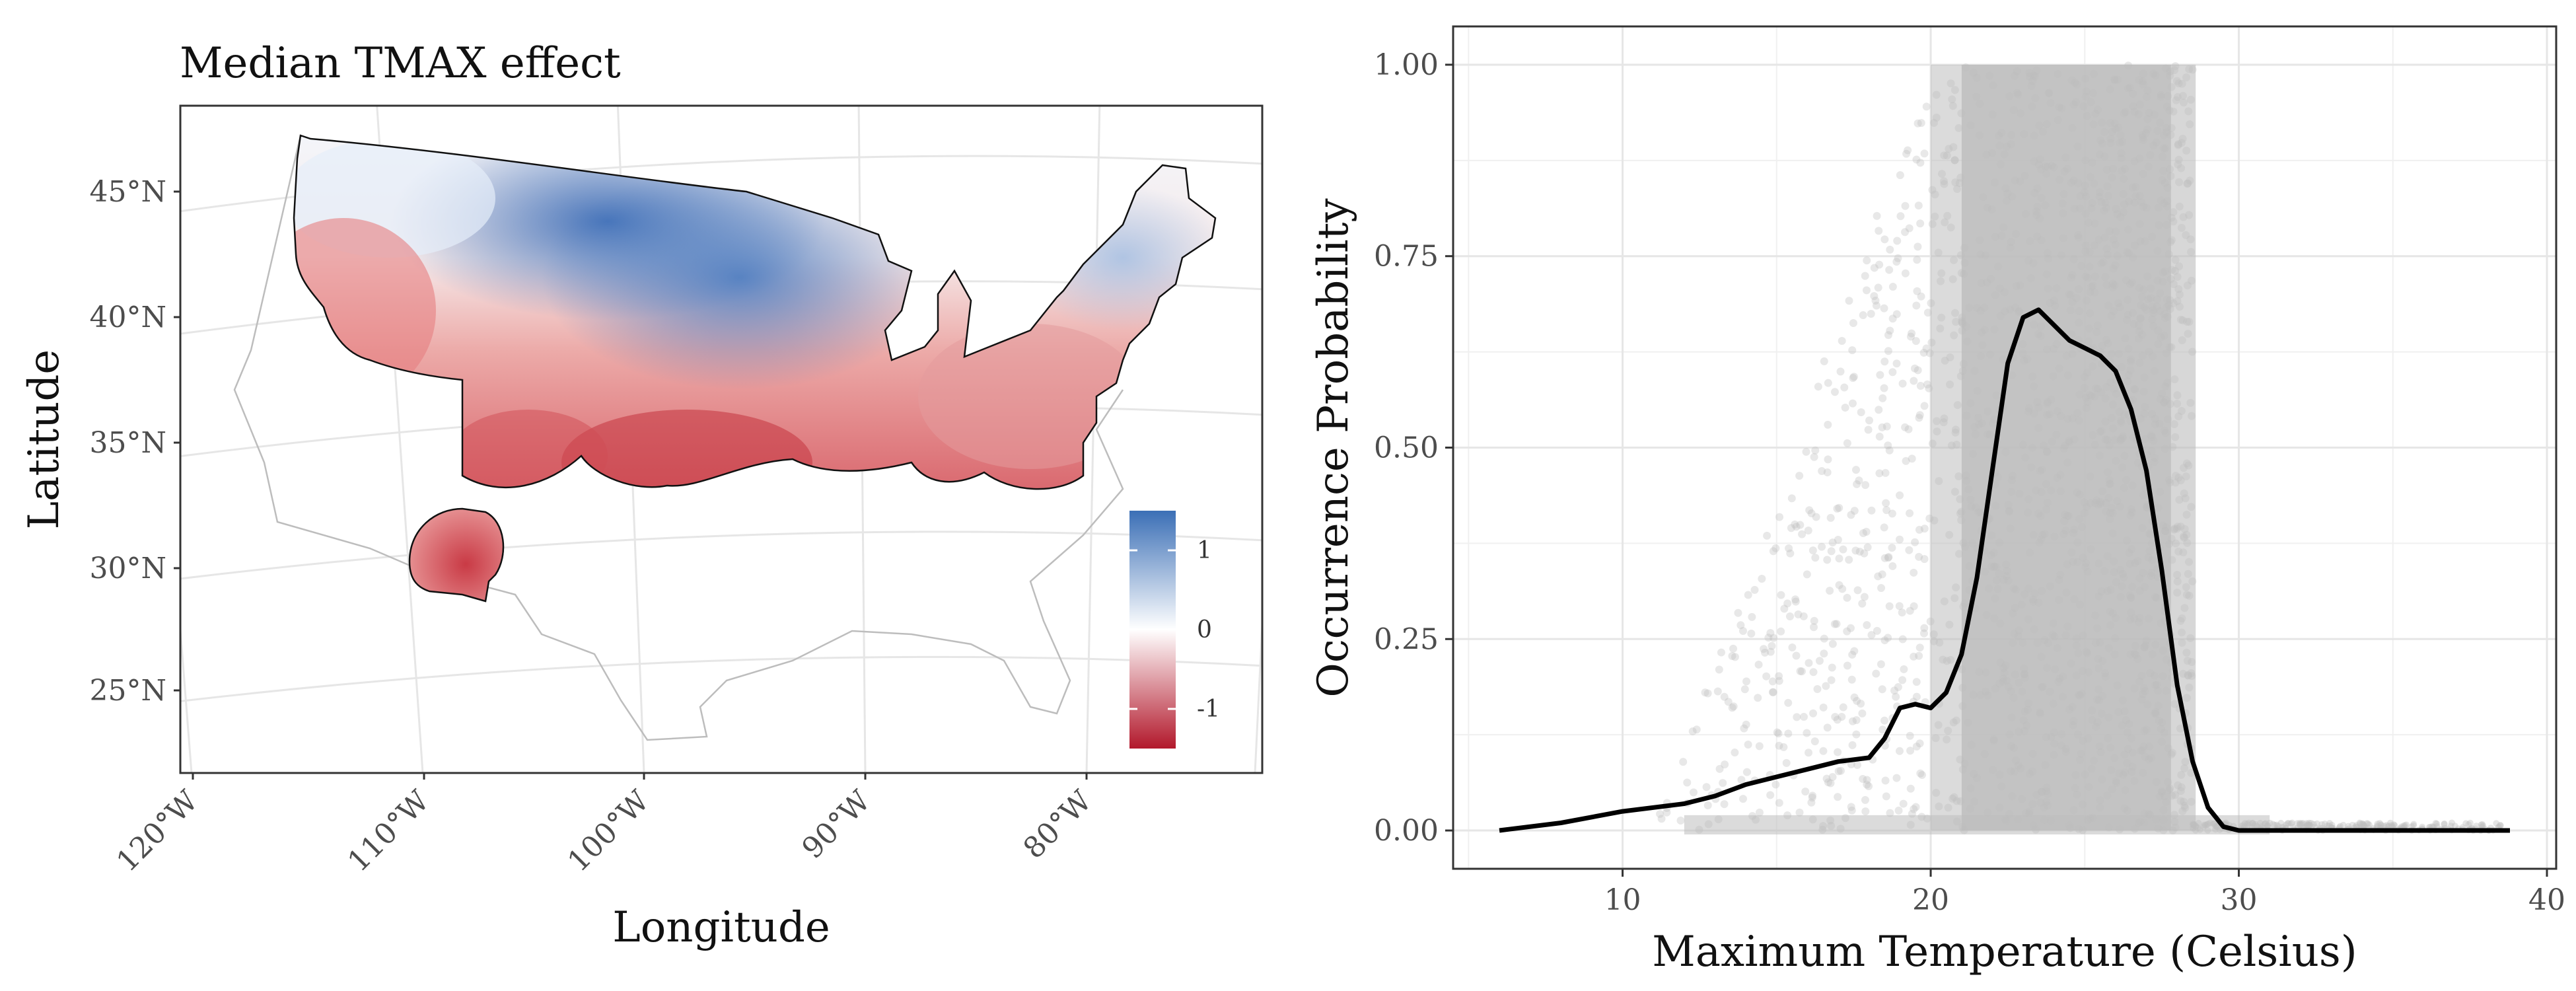 This screenshot has height=991, width=2576. What do you see at coordinates (1334, 447) in the screenshot?
I see `scatter-y-label: Occurrence Probability` at bounding box center [1334, 447].